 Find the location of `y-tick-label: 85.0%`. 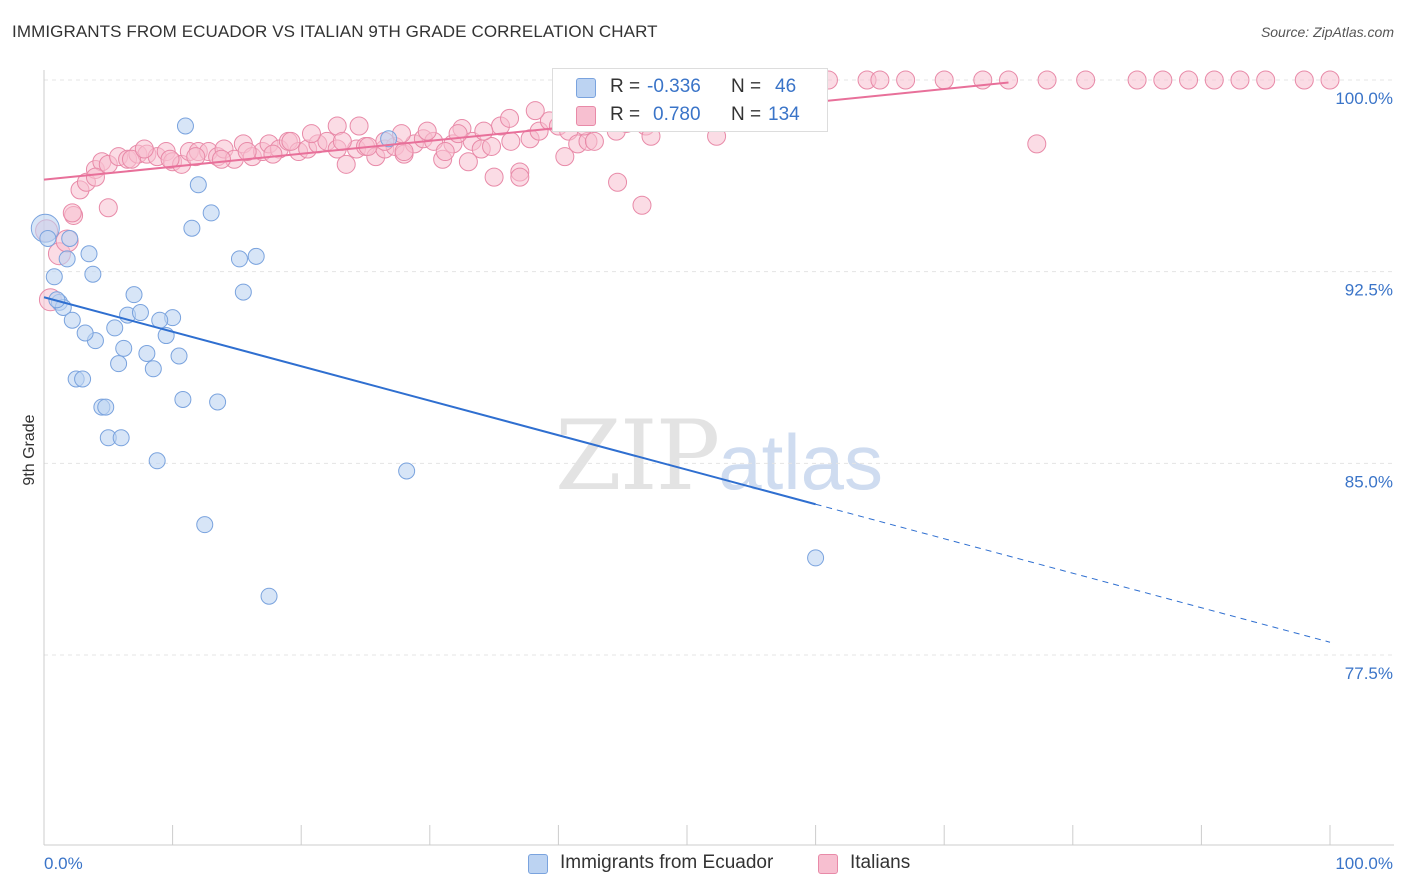

y-tick-label: 85.0% is located at coordinates (1369, 481).